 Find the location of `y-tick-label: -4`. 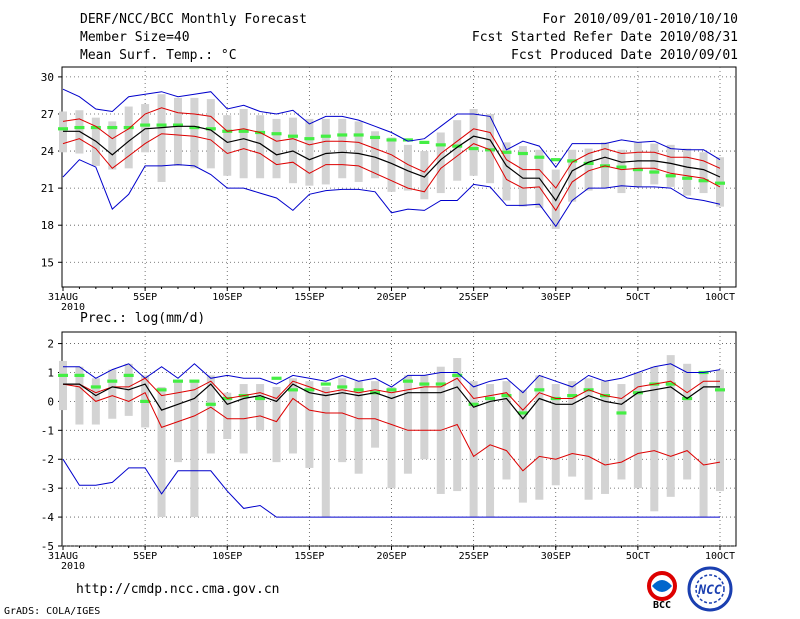

y-tick-label: -4 is located at coordinates (48, 517).